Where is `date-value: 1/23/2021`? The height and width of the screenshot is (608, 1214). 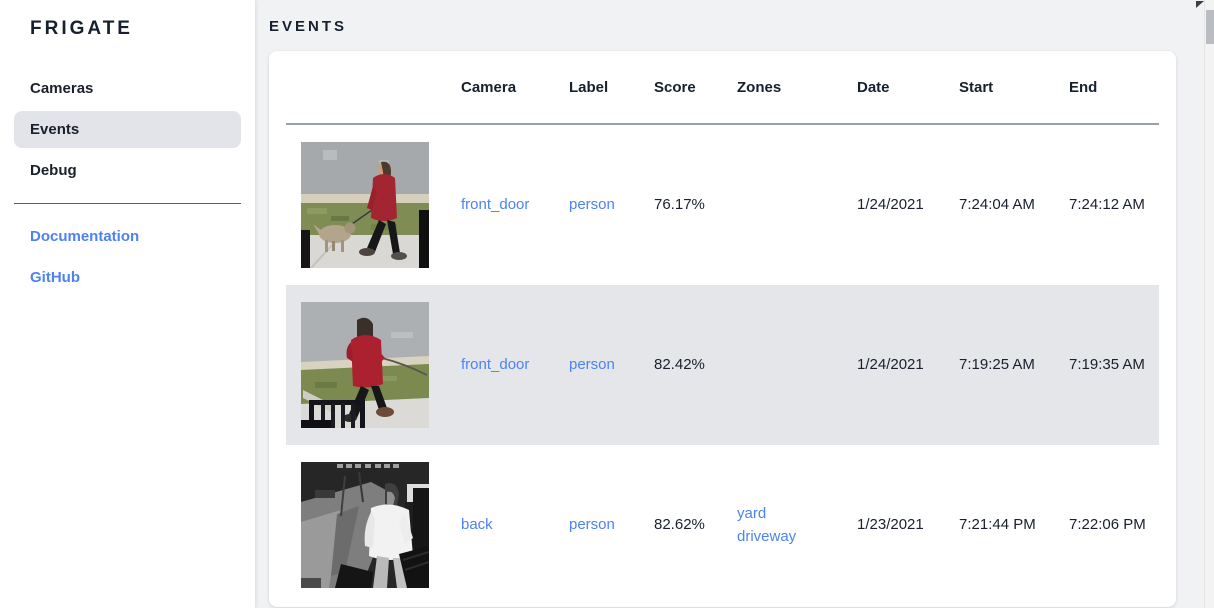
date-value: 1/23/2021 is located at coordinates (890, 525).